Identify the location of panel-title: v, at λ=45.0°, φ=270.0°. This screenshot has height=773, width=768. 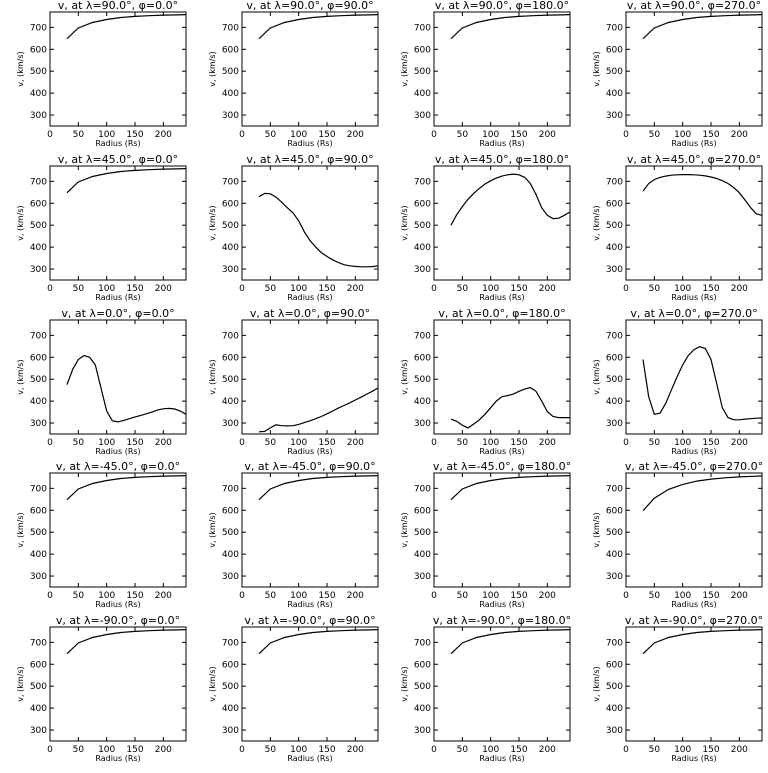
(694, 159).